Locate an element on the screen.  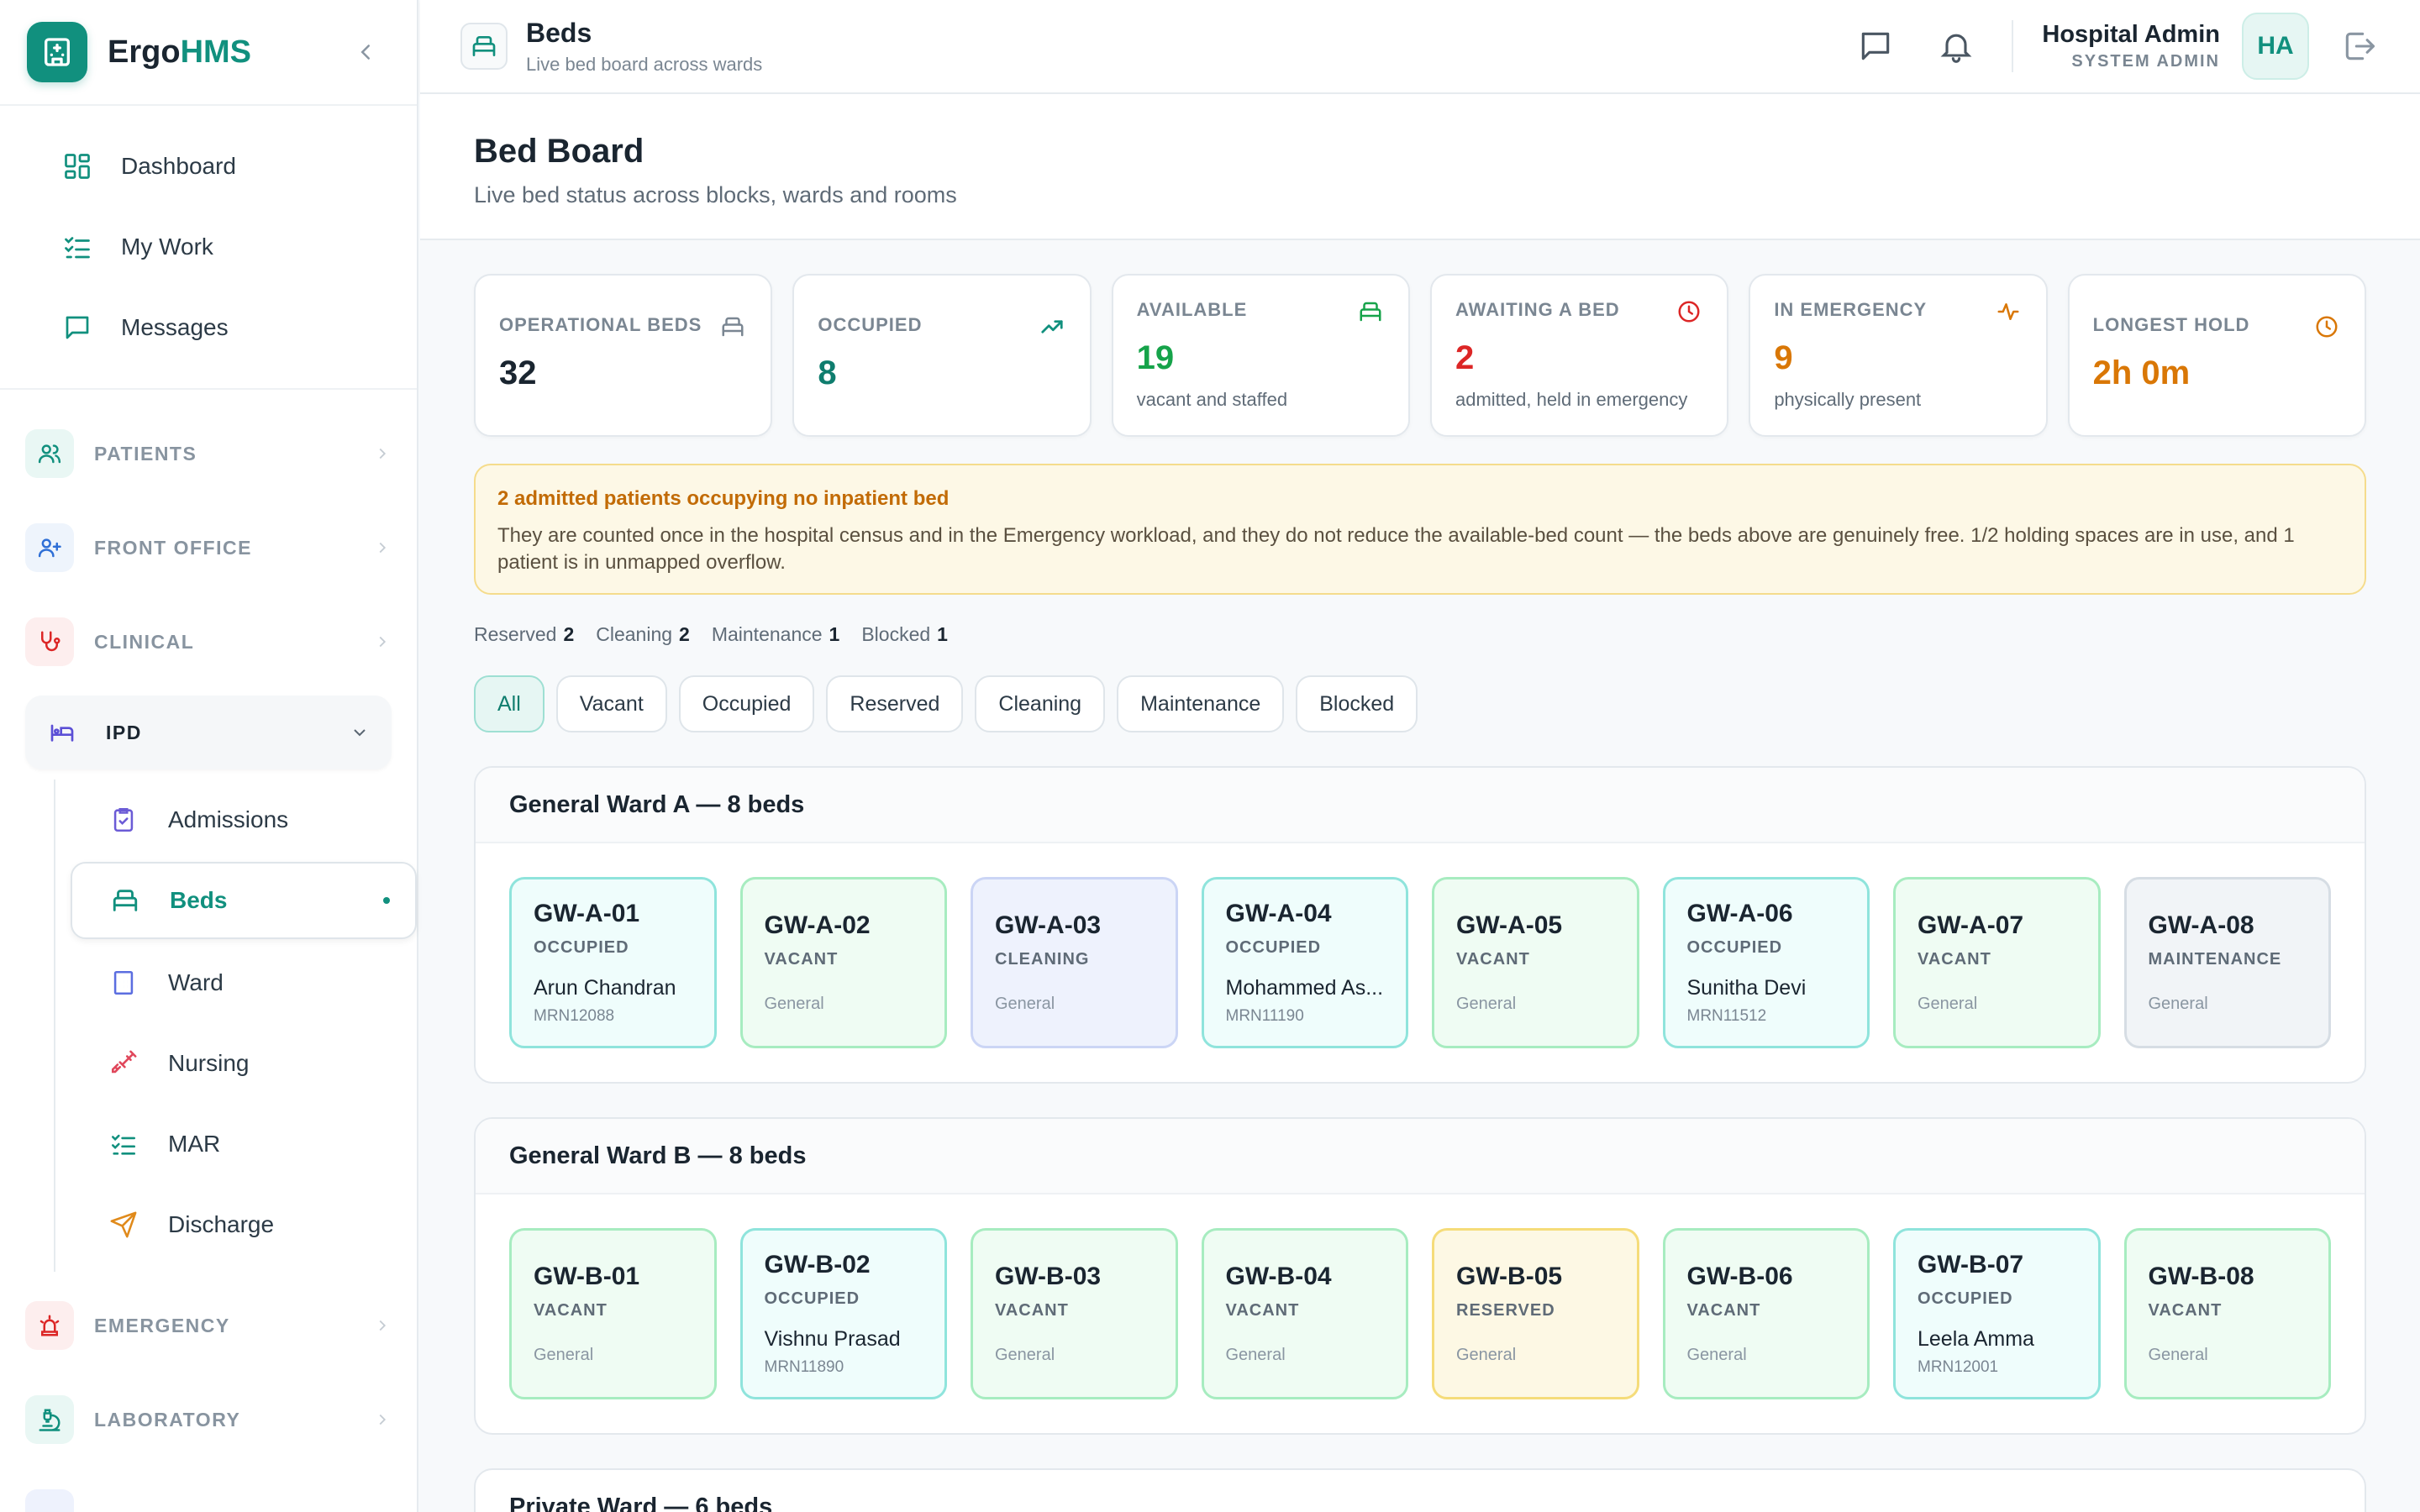
stat-label: IN EMERGENCY is located at coordinates (1851, 309).